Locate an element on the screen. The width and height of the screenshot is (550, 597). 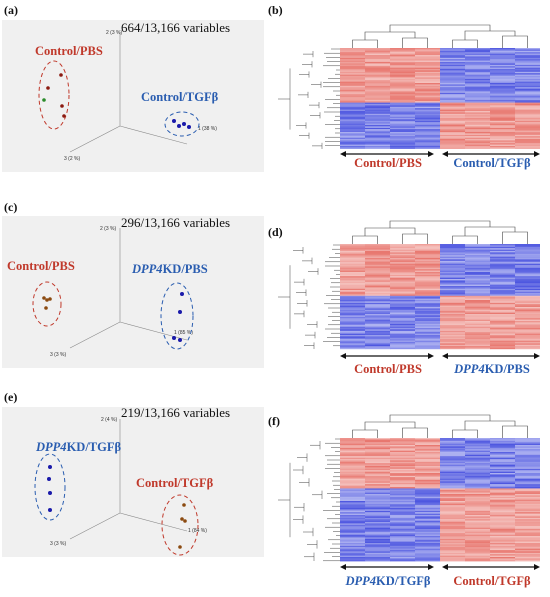
heatmap-bracket-b is located at coordinates (440, 154).